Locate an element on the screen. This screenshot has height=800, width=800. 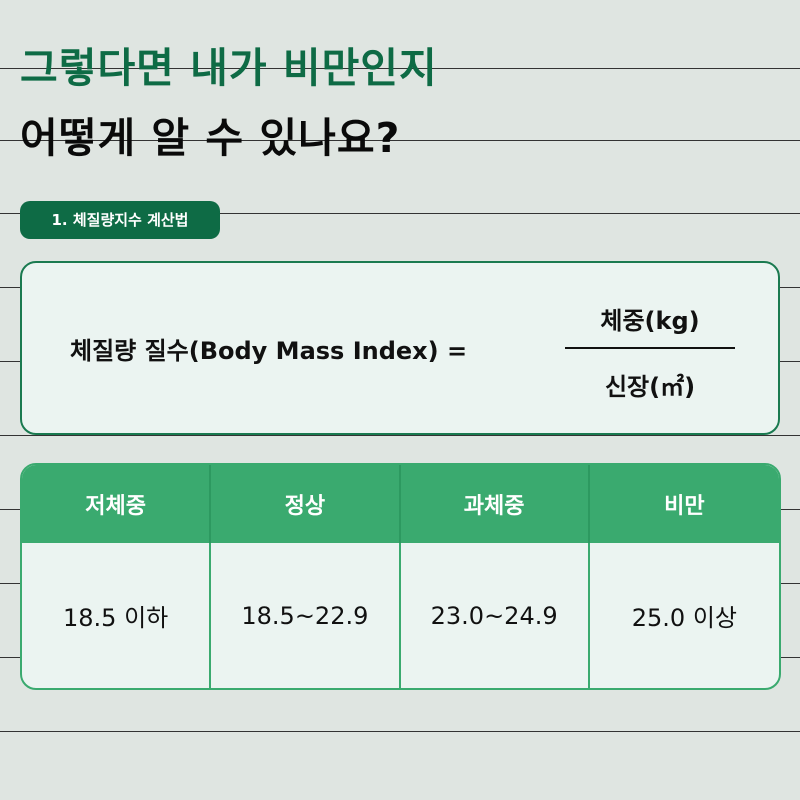
fraction-bar is located at coordinates (650, 348).